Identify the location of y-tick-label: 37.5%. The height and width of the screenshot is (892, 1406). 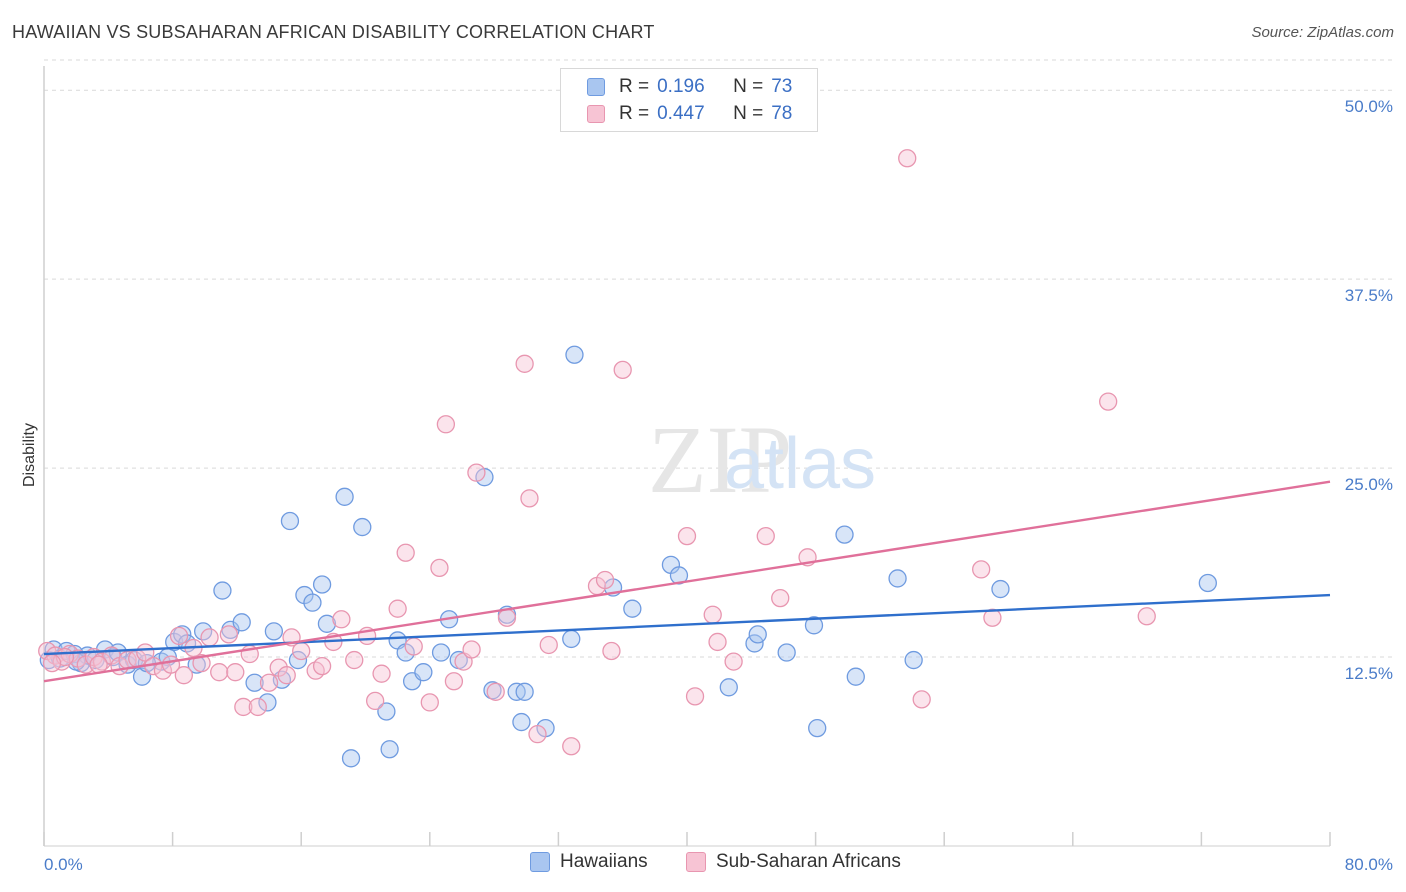
(1369, 295).